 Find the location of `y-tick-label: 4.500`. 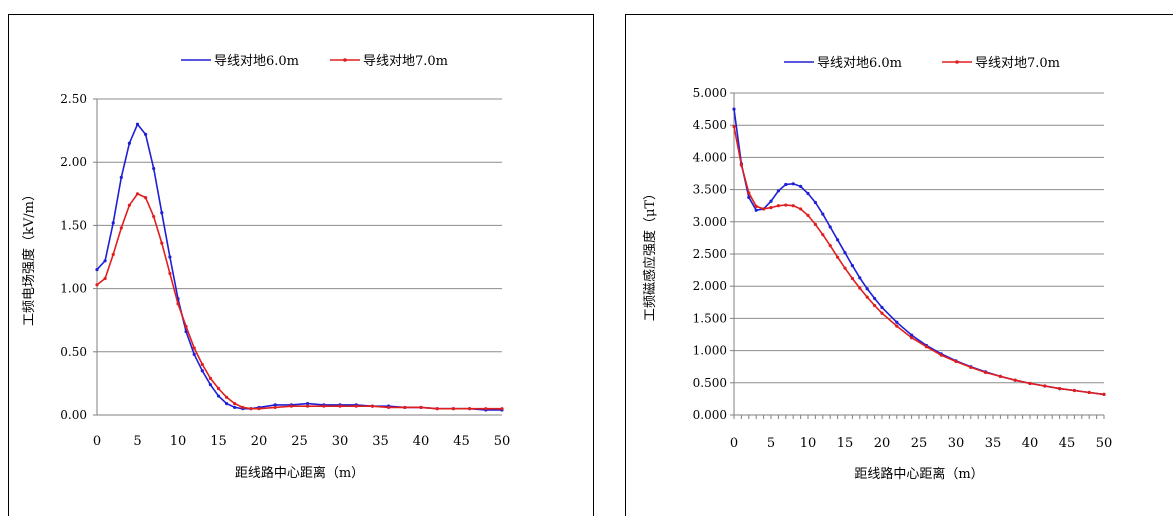

y-tick-label: 4.500 is located at coordinates (710, 125).